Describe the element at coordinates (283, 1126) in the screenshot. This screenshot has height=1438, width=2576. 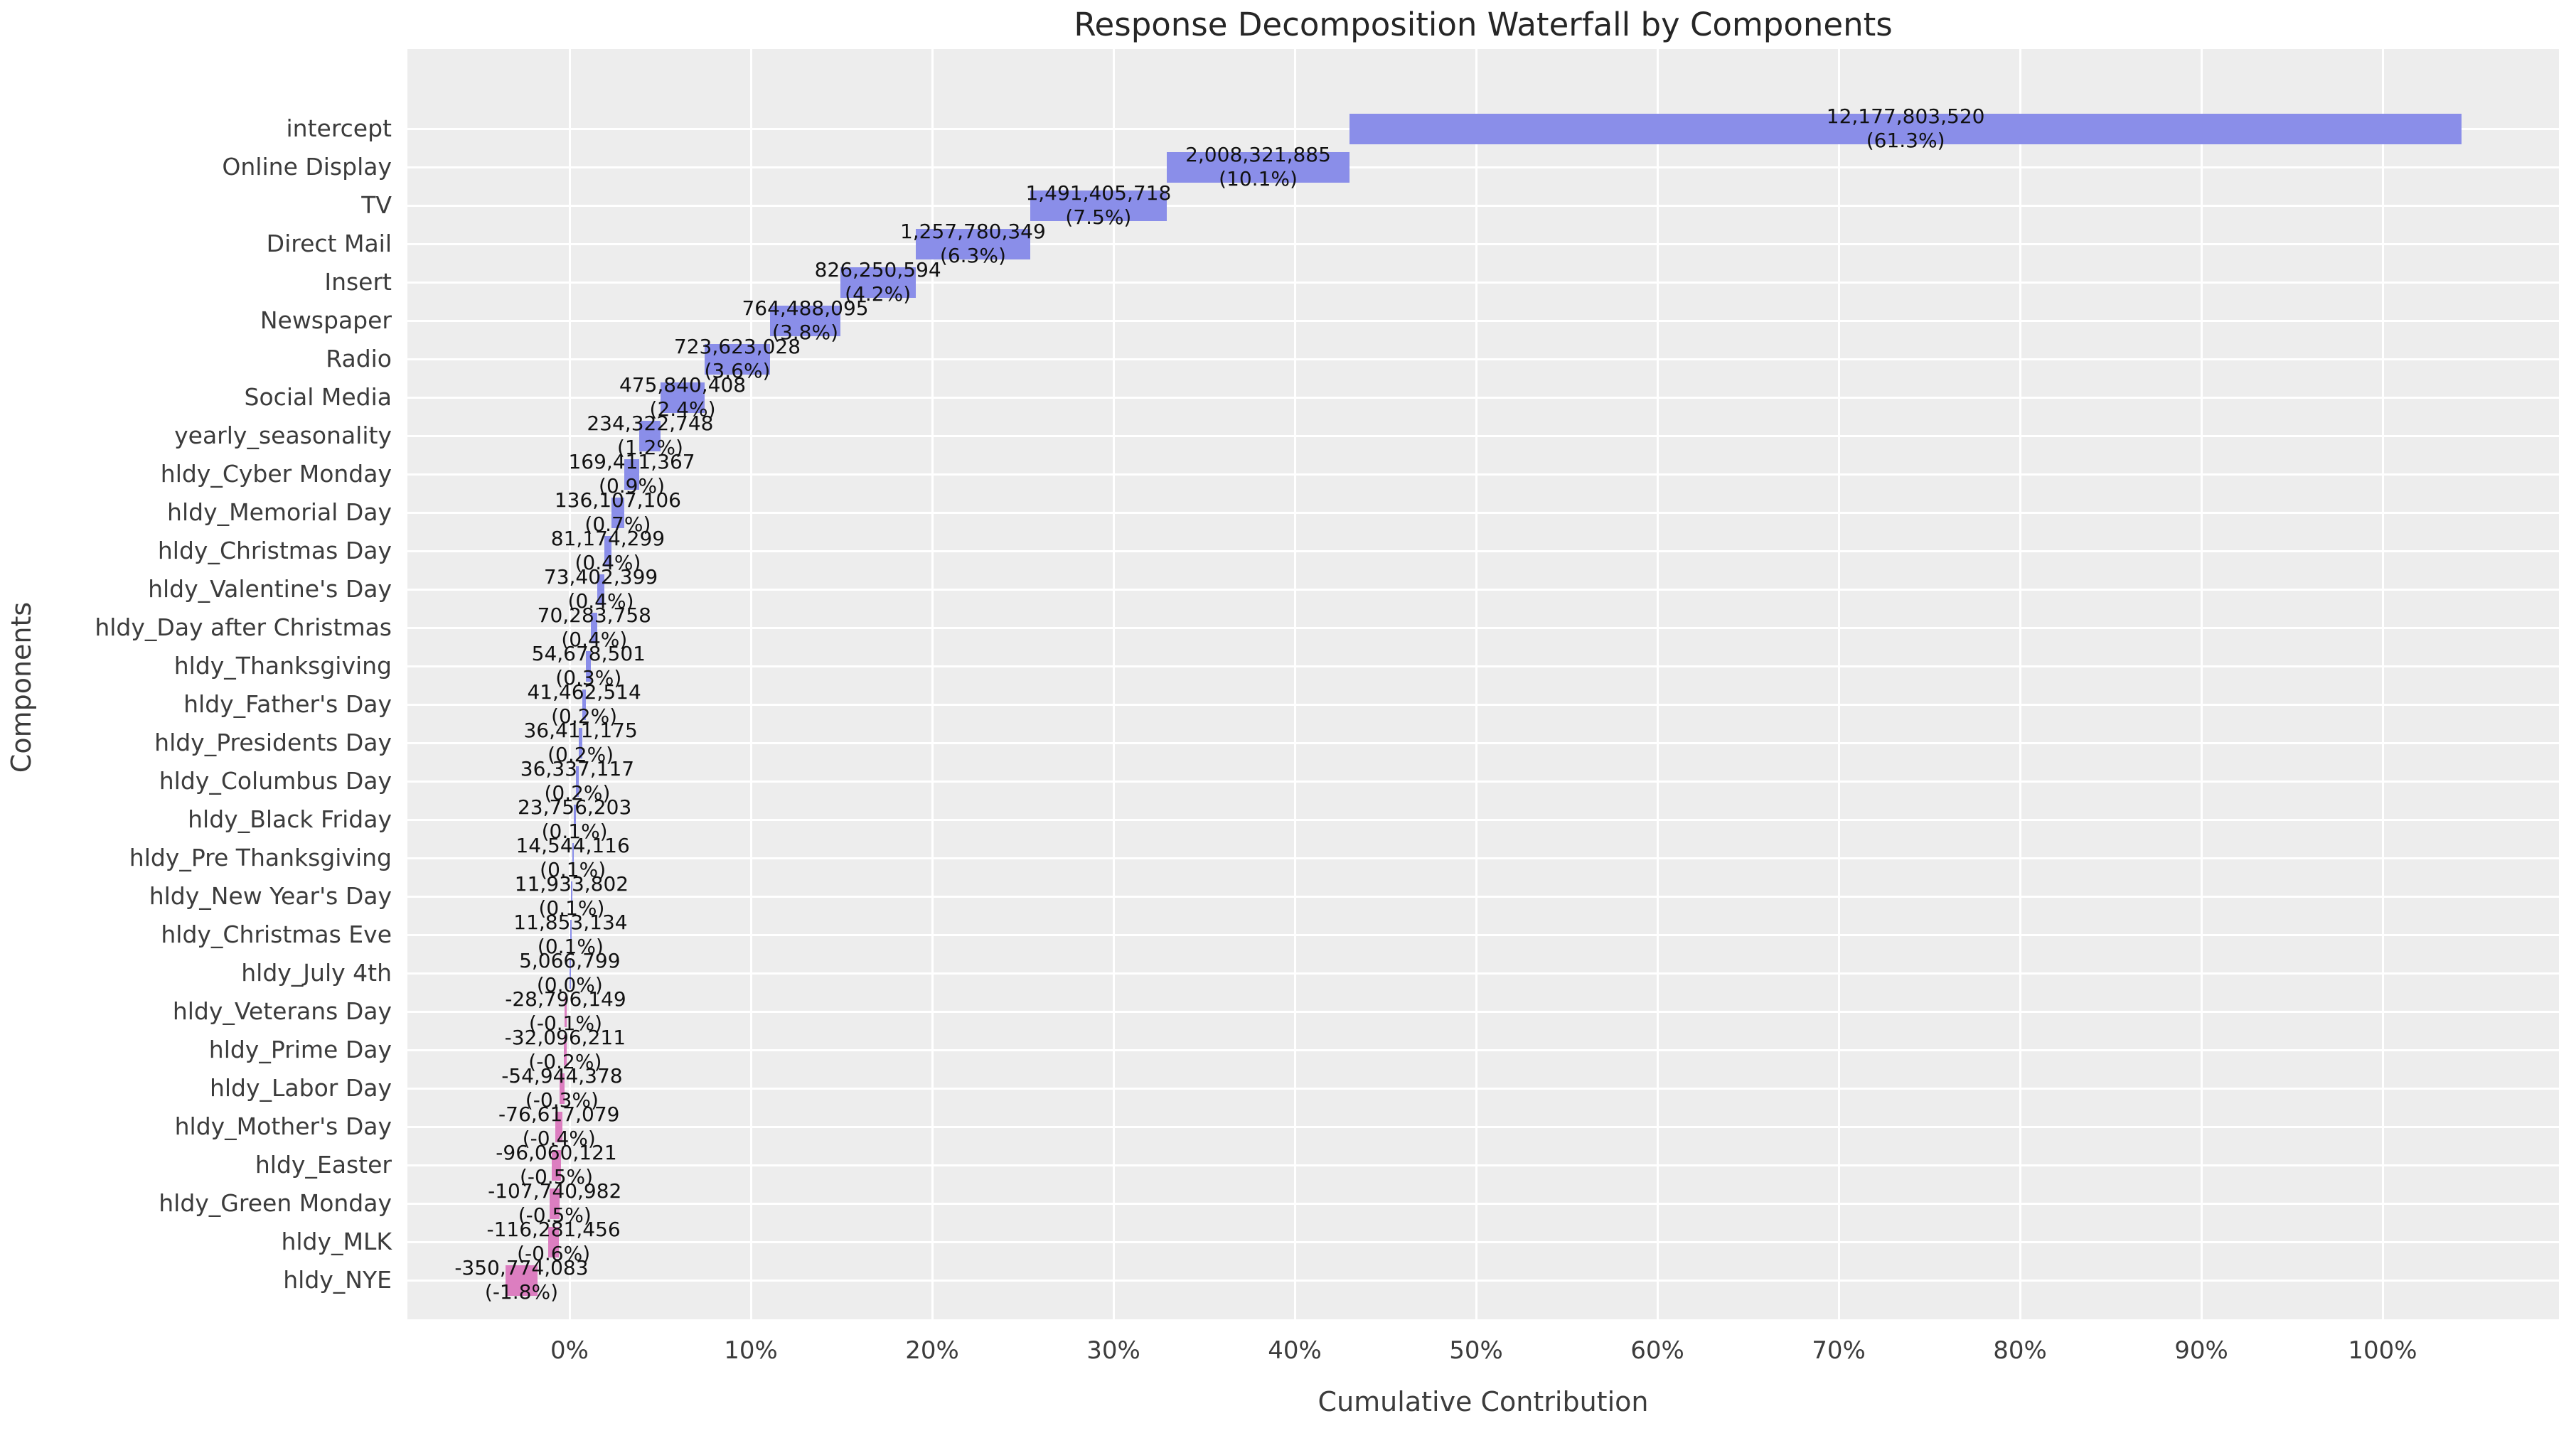
I see `category-tick-label: hldy_Mother's Day` at that location.